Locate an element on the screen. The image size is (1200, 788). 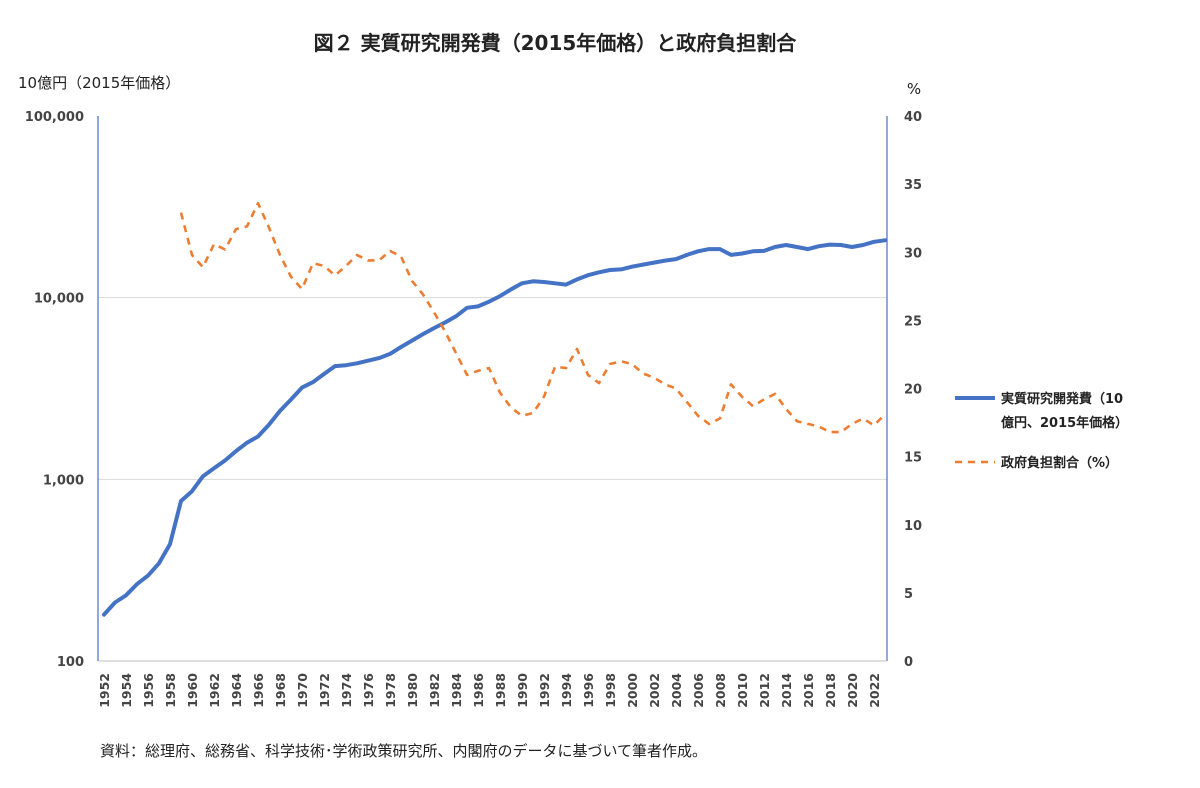
x-tick-label: 2000 is located at coordinates (632, 690).